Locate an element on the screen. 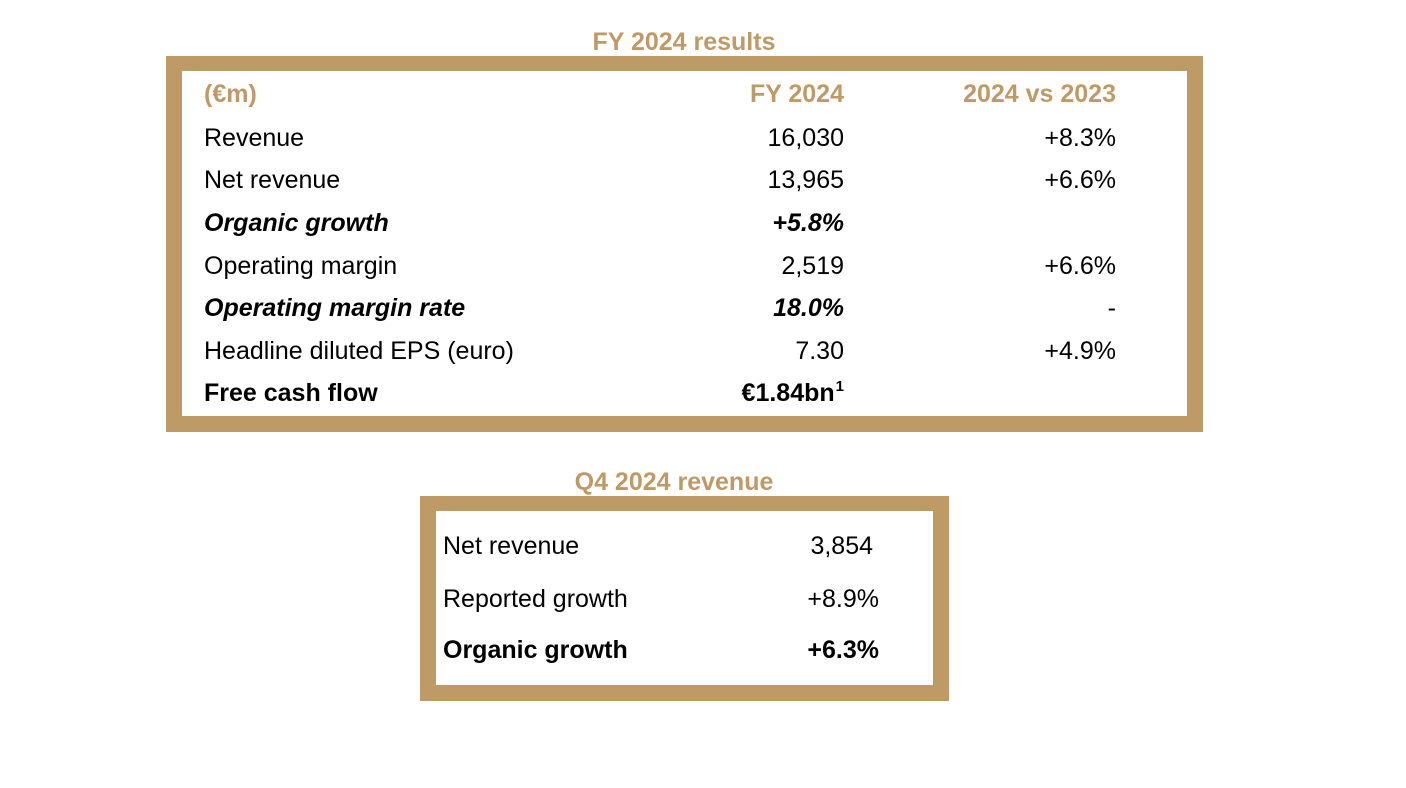 This screenshot has height=788, width=1406. fy-row-label: Net revenue is located at coordinates (272, 180).